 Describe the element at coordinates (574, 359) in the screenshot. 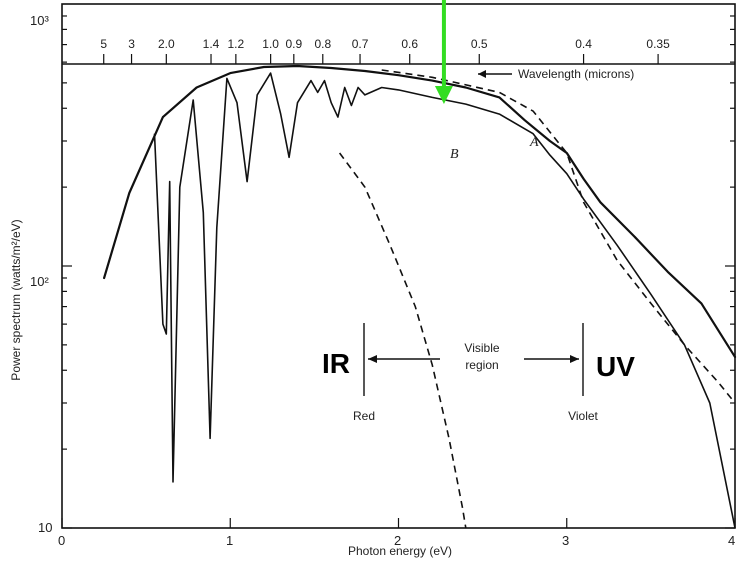

I see `visible-arrow-right-head` at that location.